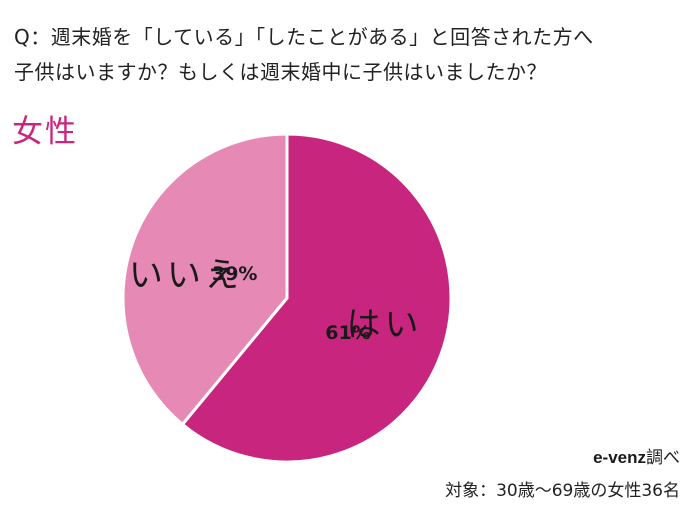 The image size is (700, 522). I want to click on pie-slice-name-no: いいえ, so click(186, 275).